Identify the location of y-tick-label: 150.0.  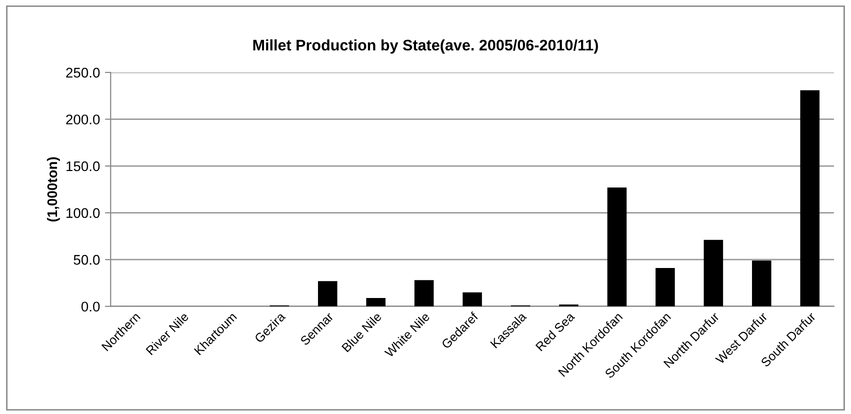
(83, 166).